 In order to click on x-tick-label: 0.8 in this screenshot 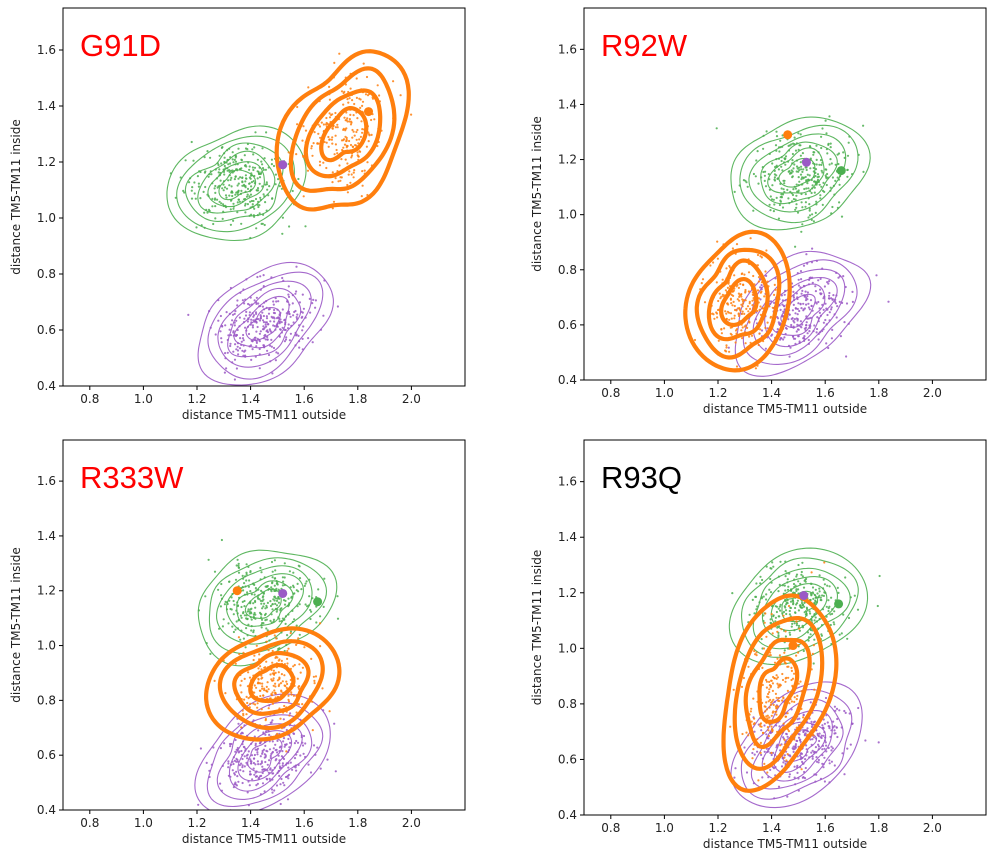, I will do `click(89, 399)`.